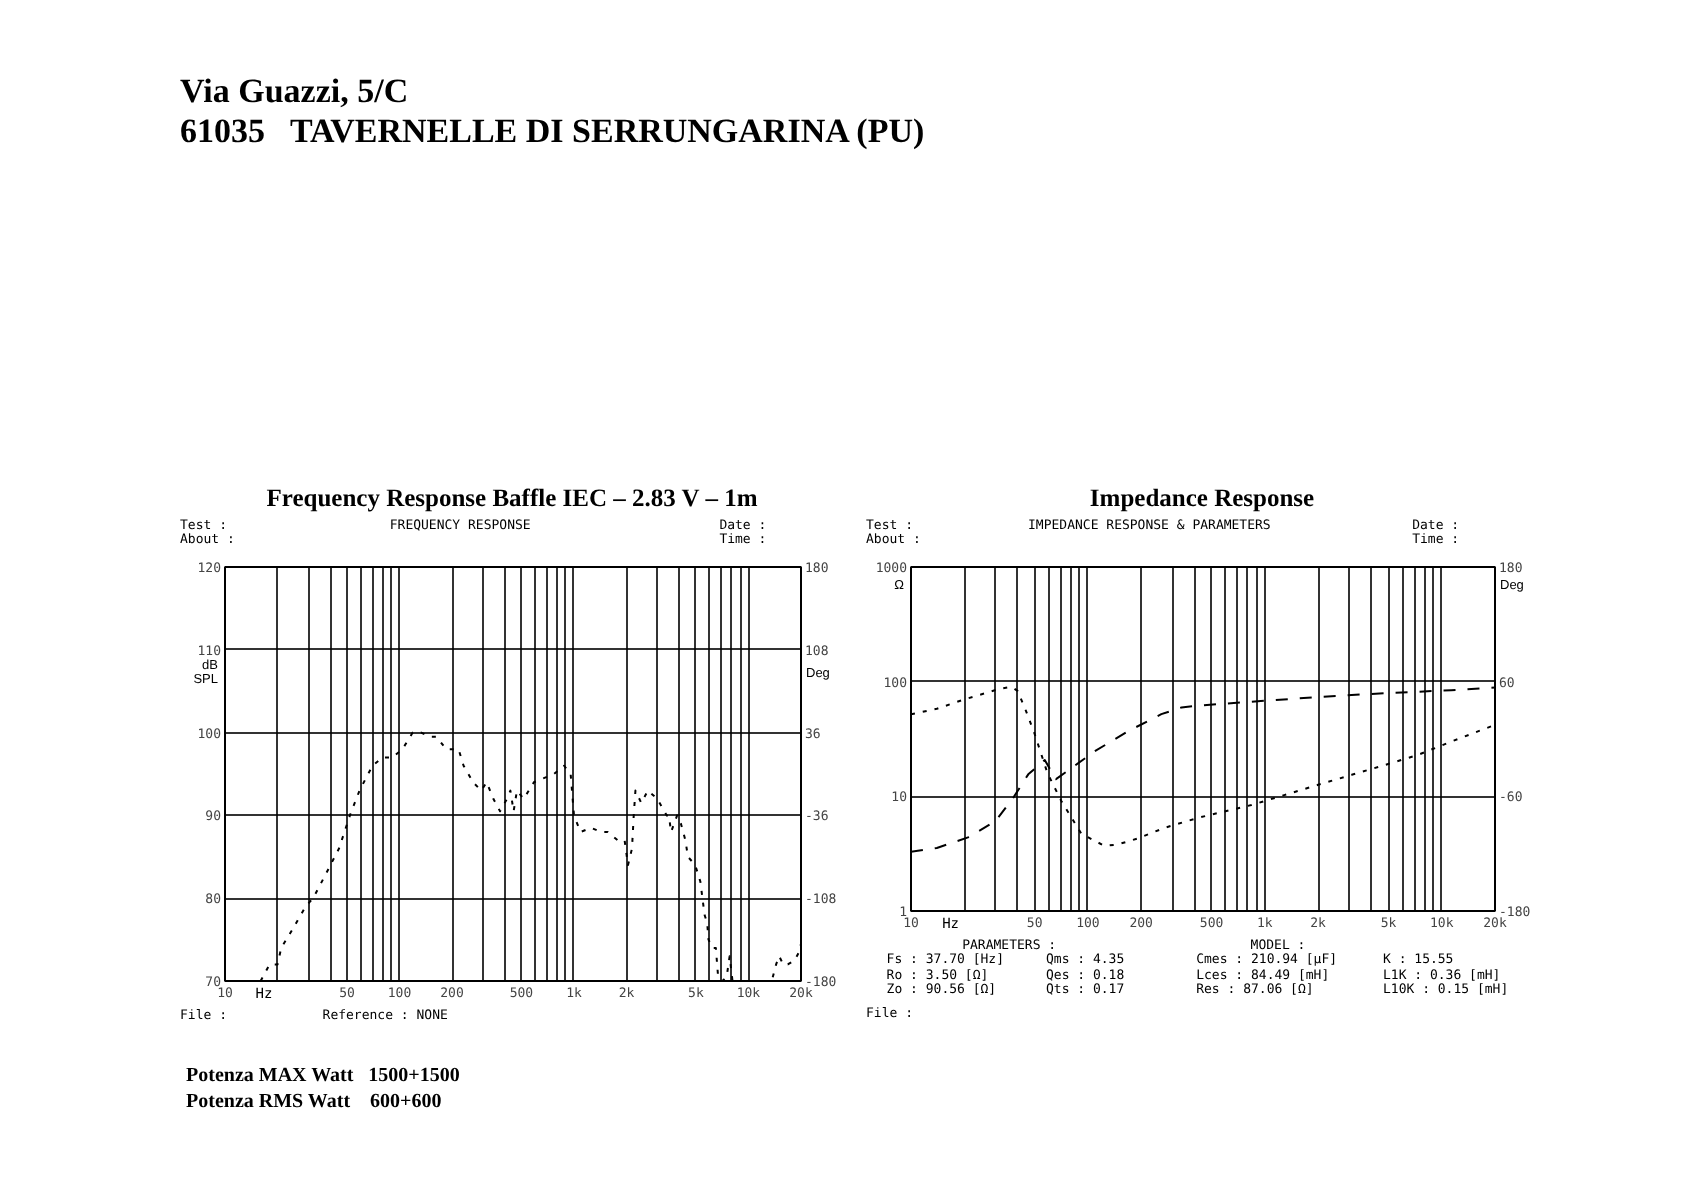  Describe the element at coordinates (1202, 498) in the screenshot. I see `chart-title: Impedance Response` at that location.